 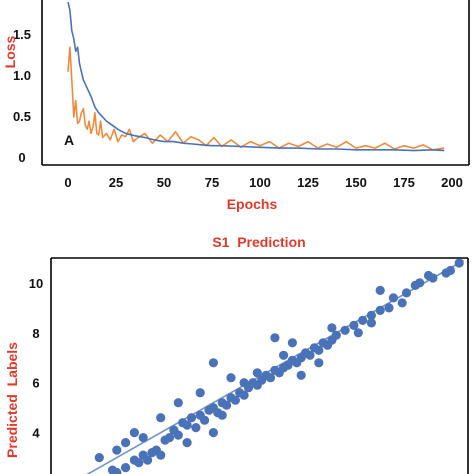 I want to click on loss-x-axis-label: Epochs, so click(x=252, y=204).